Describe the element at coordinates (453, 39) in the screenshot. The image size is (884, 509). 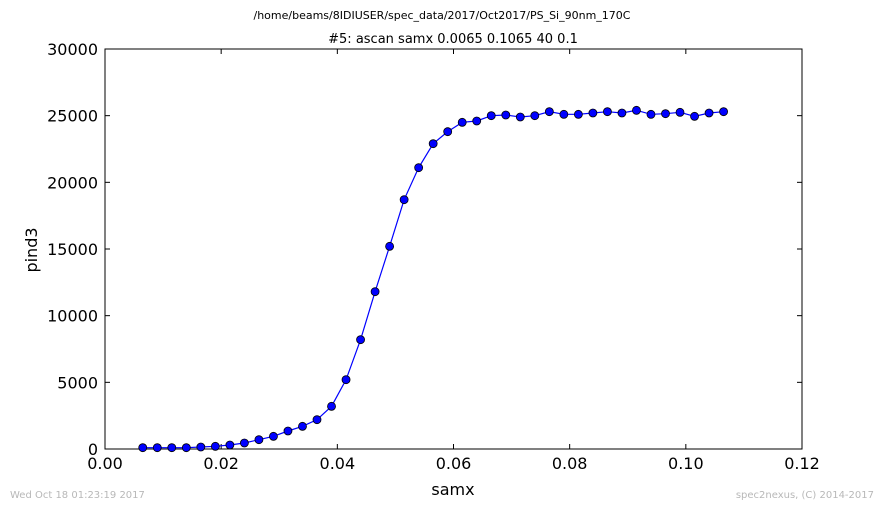
I see `chart-title: #5: ascan samx 0.0065 0.1065 40 0.1` at that location.